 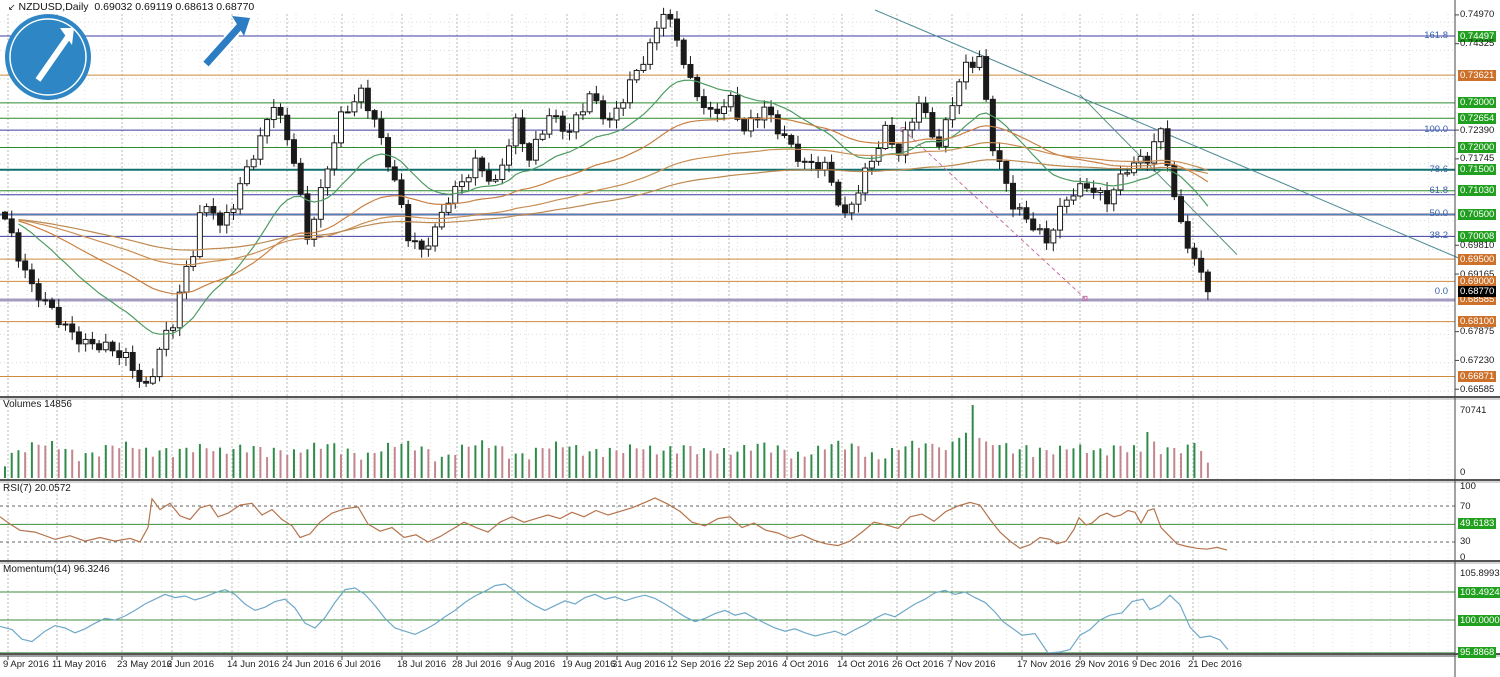 What do you see at coordinates (53, 7) in the screenshot?
I see `symbol-timeframe: NZDUSD,Daily` at bounding box center [53, 7].